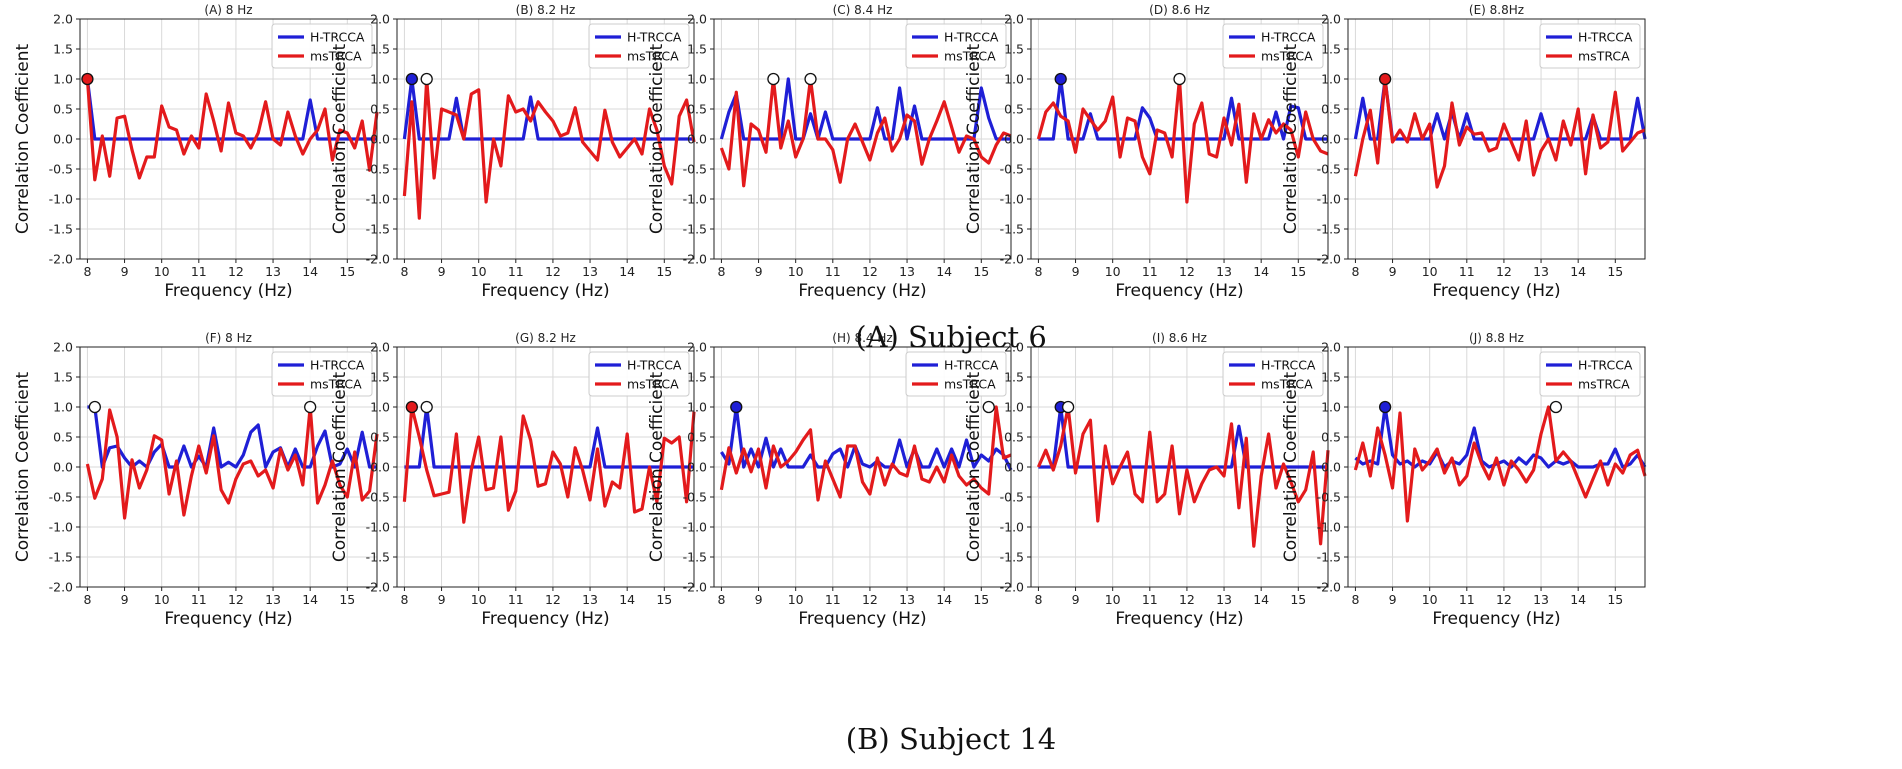 This screenshot has width=1902, height=769. Describe the element at coordinates (228, 10) in the screenshot. I see `chart-title: (A) 8 Hz` at that location.